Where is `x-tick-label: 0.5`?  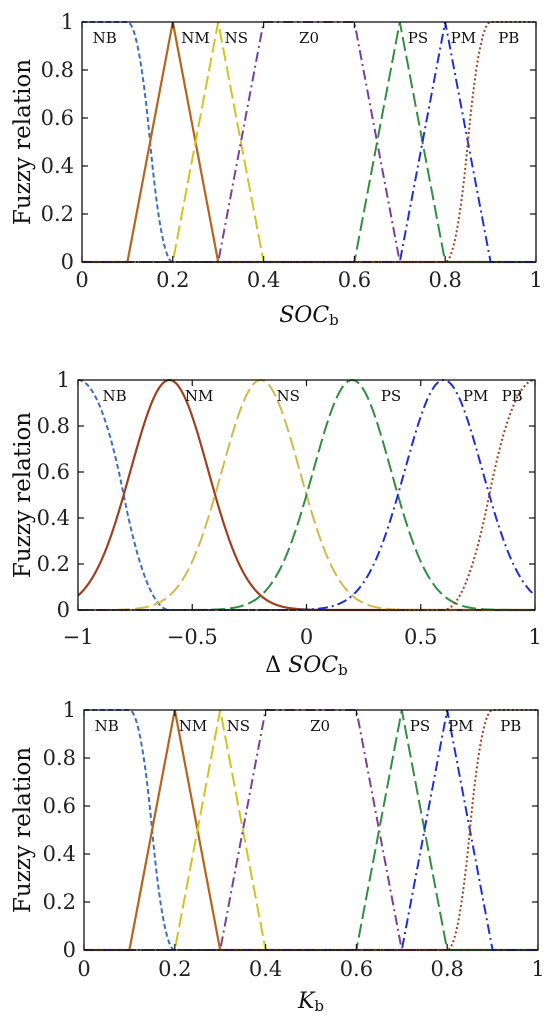
x-tick-label: 0.5 is located at coordinates (420, 637).